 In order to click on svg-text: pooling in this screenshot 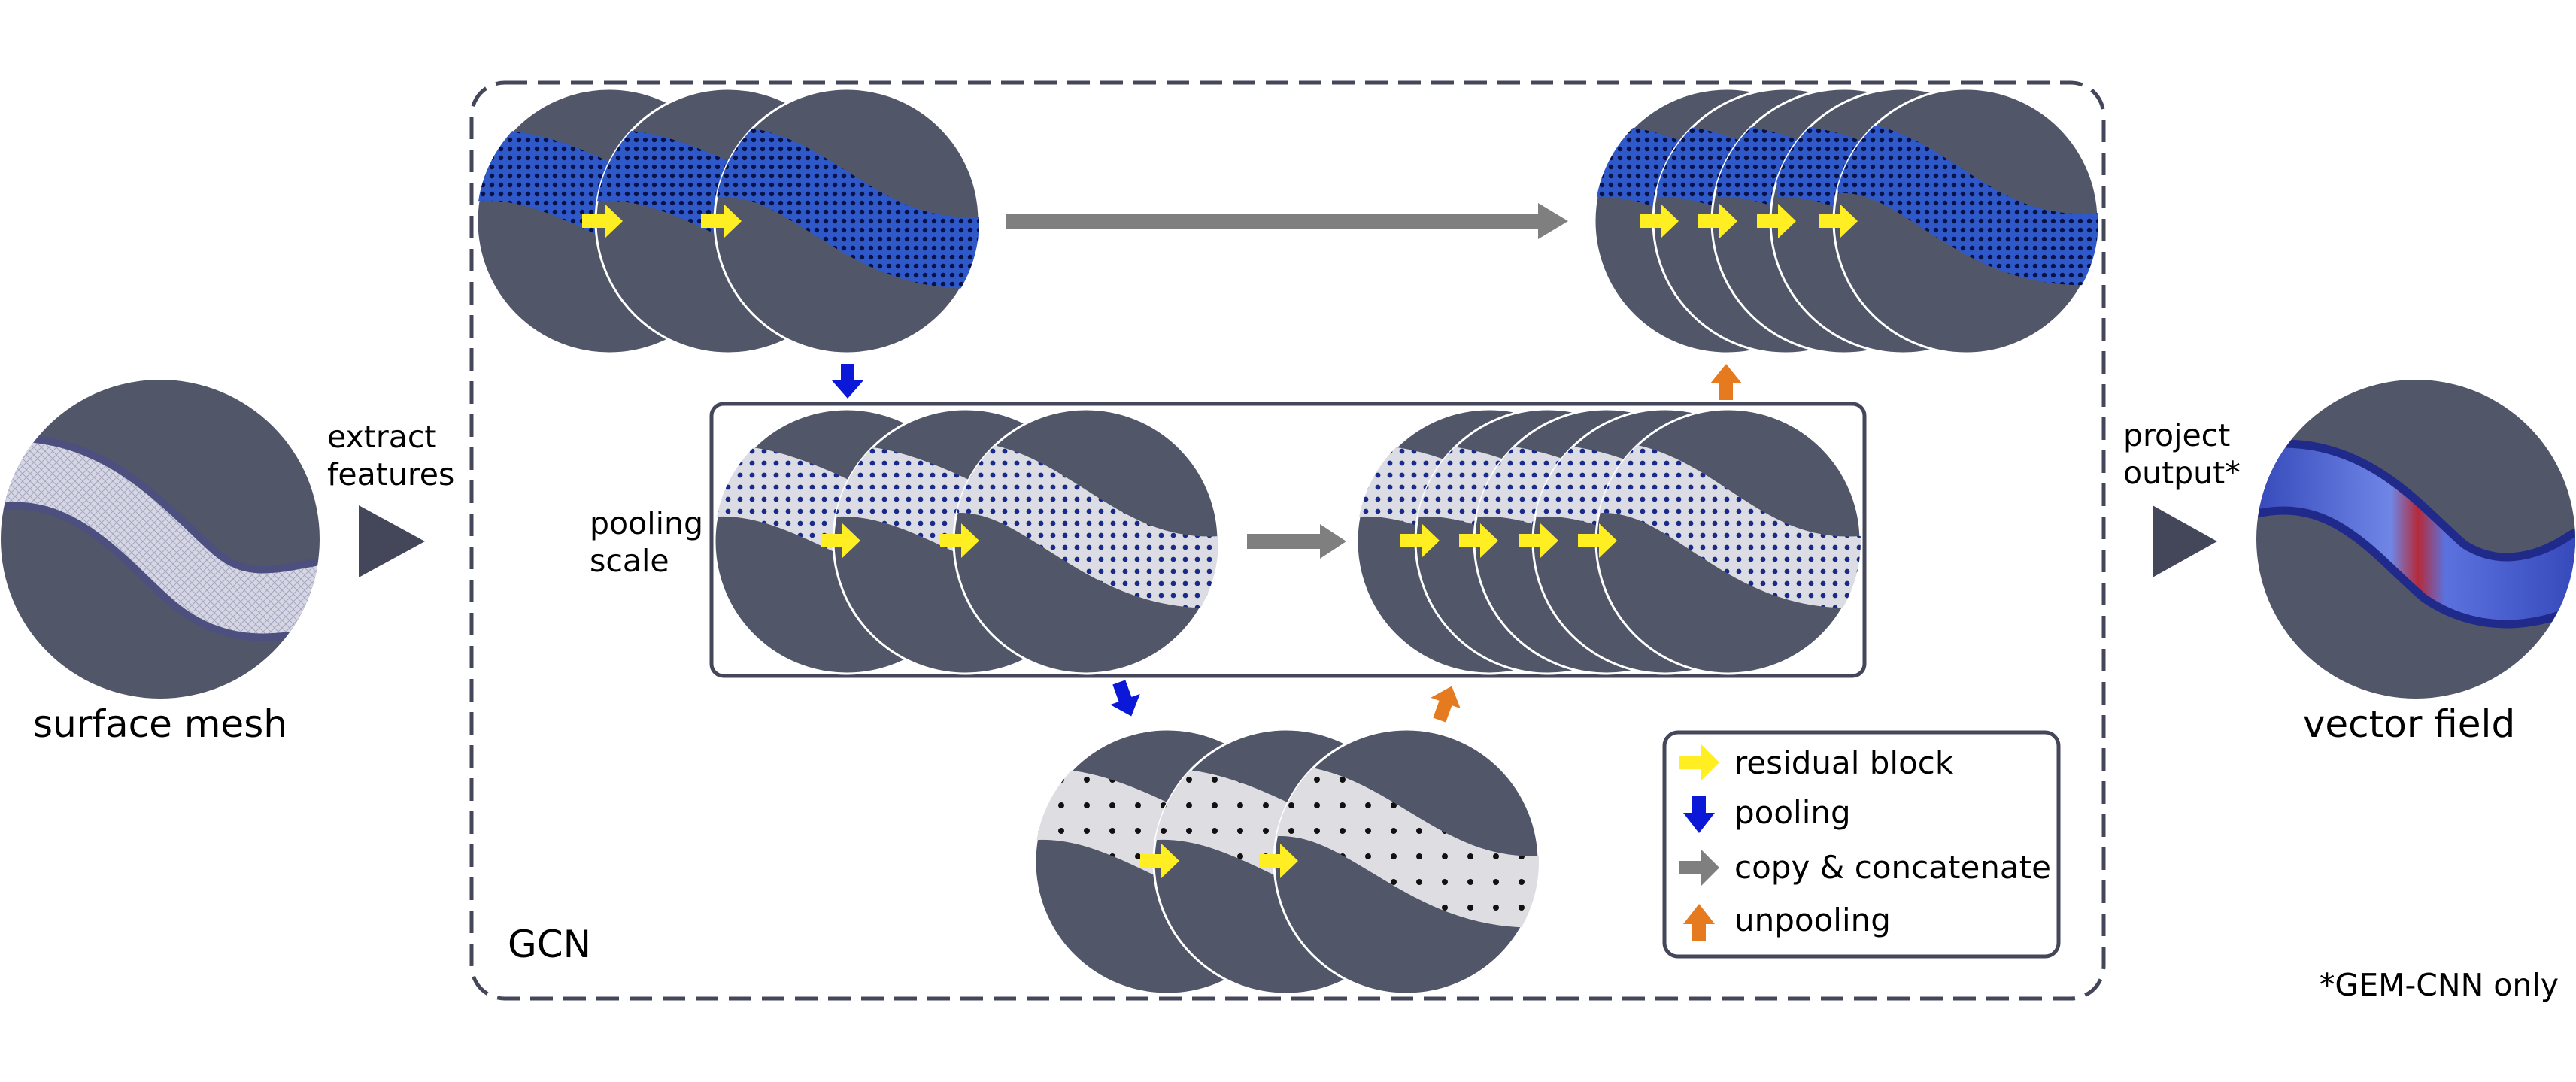, I will do `click(1792, 813)`.